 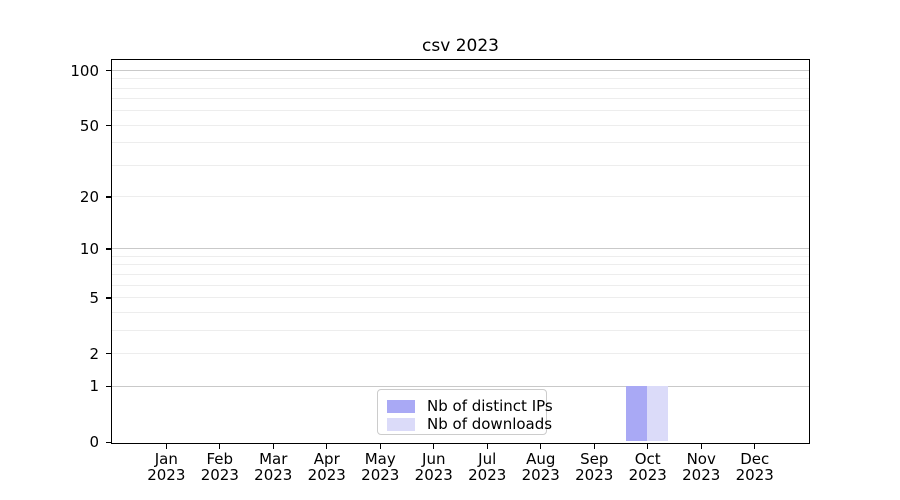 What do you see at coordinates (490, 424) in the screenshot?
I see `legend-label-downloads: Nb of downloads` at bounding box center [490, 424].